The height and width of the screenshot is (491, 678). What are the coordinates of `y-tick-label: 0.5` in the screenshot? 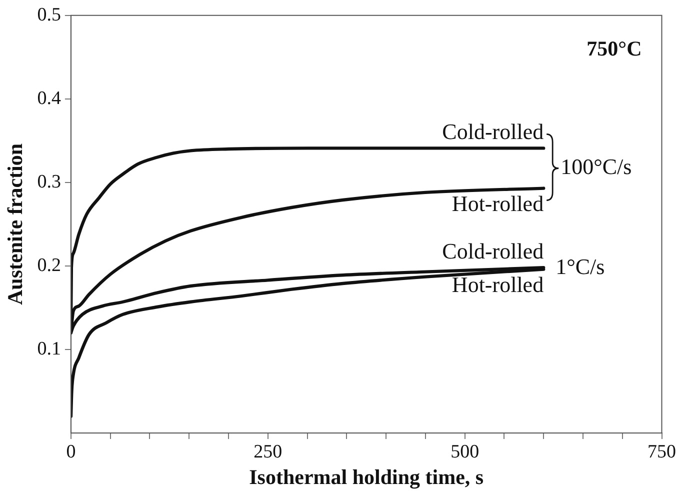 It's located at (49, 15).